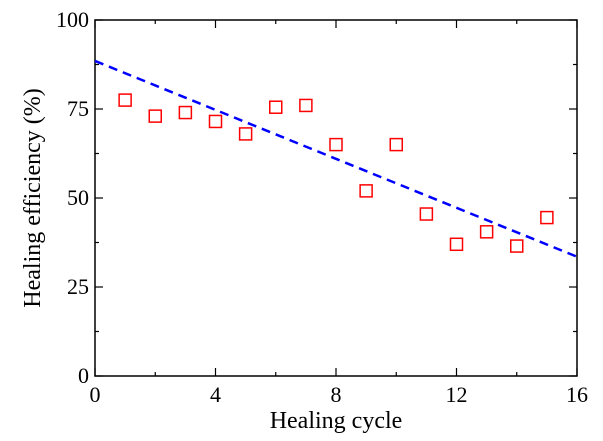  Describe the element at coordinates (577, 394) in the screenshot. I see `x-tick-label: 16` at that location.